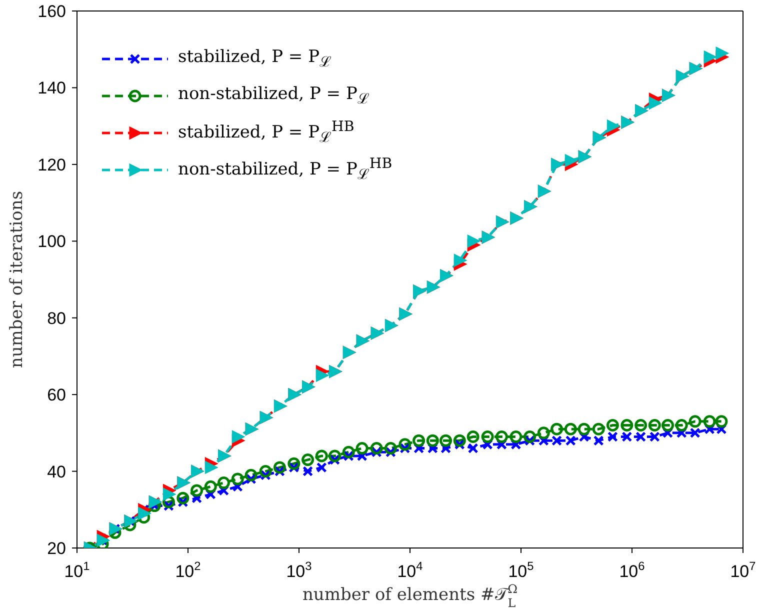 The height and width of the screenshot is (608, 766). I want to click on y-tick-label: 160, so click(52, 11).